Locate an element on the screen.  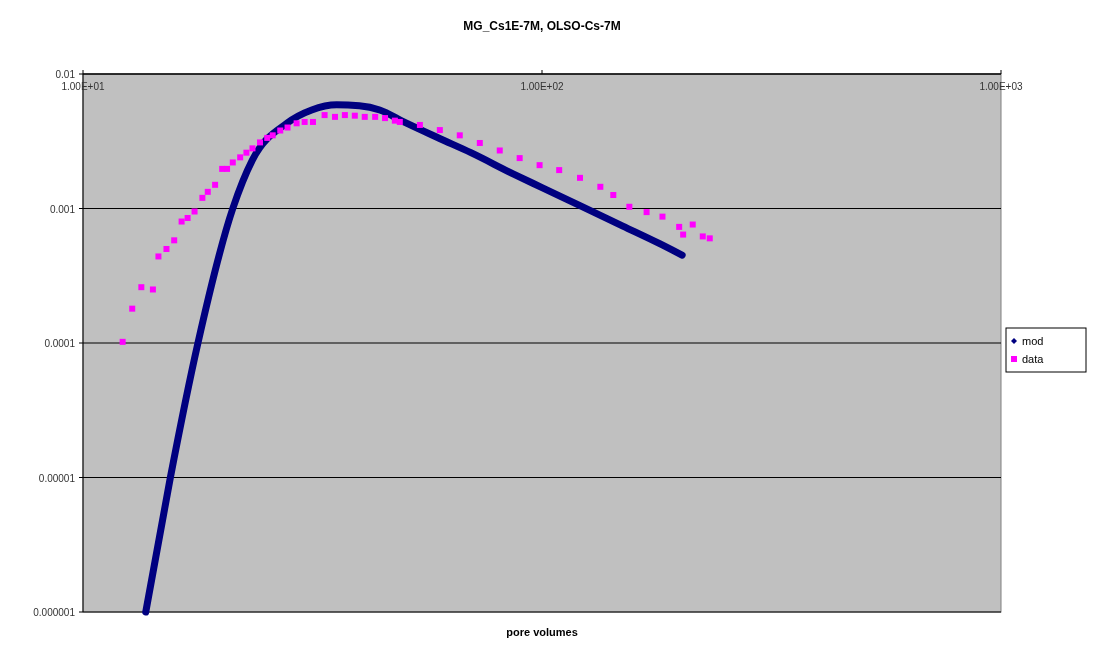
y-tick-label: 0.00001 is located at coordinates (57, 478).